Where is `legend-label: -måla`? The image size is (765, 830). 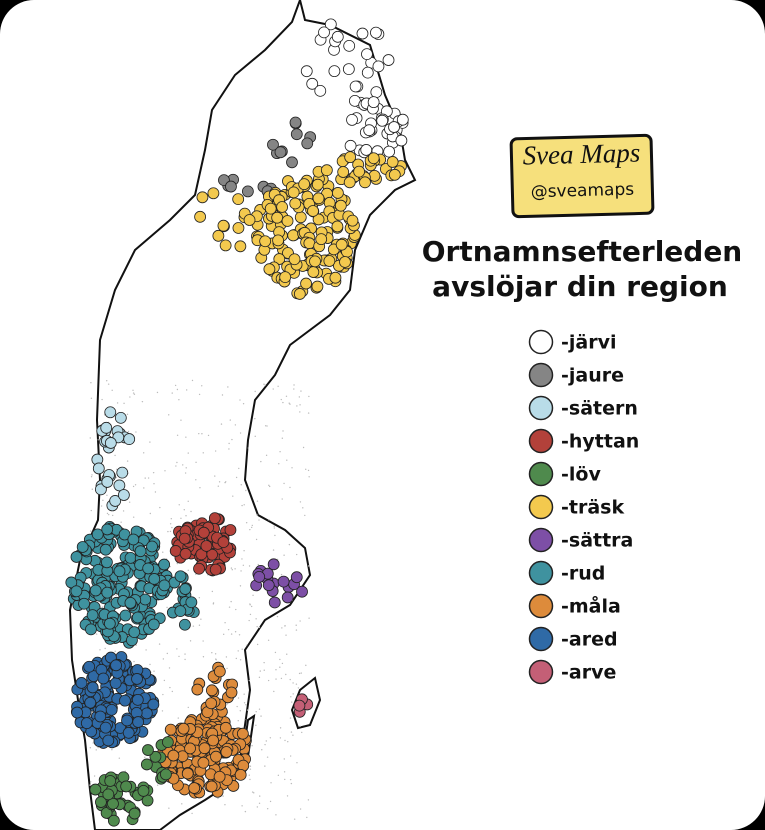
legend-label: -måla is located at coordinates (591, 606).